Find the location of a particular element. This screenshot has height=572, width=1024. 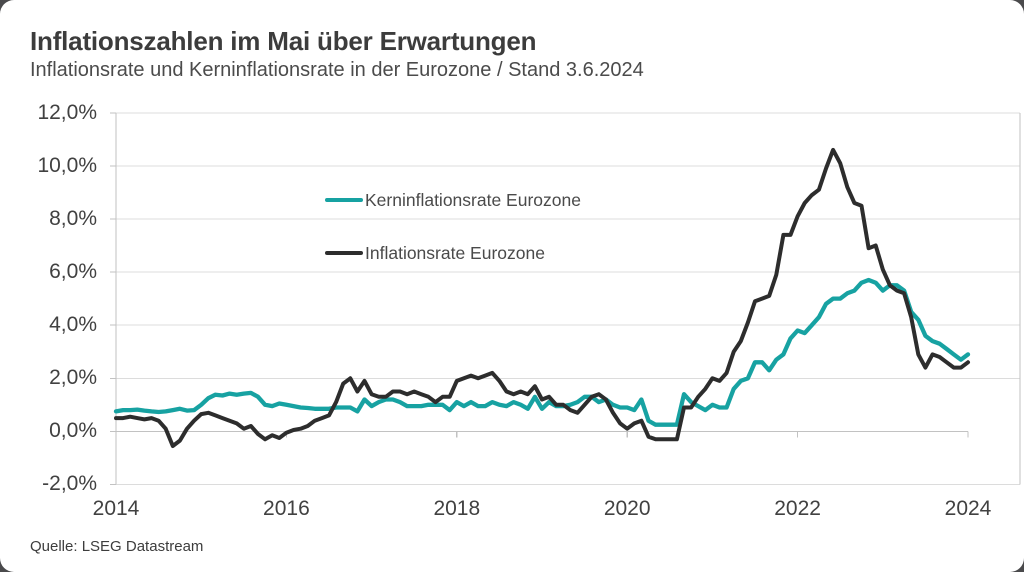

legend-item-headline-inflation: Inflationsrate Eurozone is located at coordinates (435, 253).